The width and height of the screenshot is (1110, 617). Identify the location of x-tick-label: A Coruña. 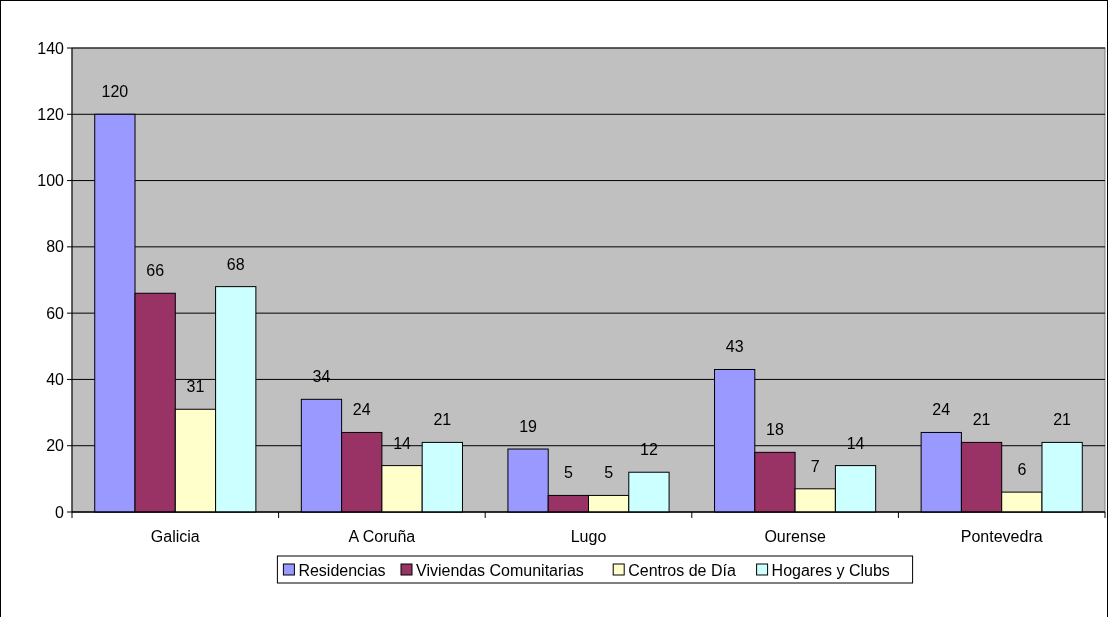
(382, 536).